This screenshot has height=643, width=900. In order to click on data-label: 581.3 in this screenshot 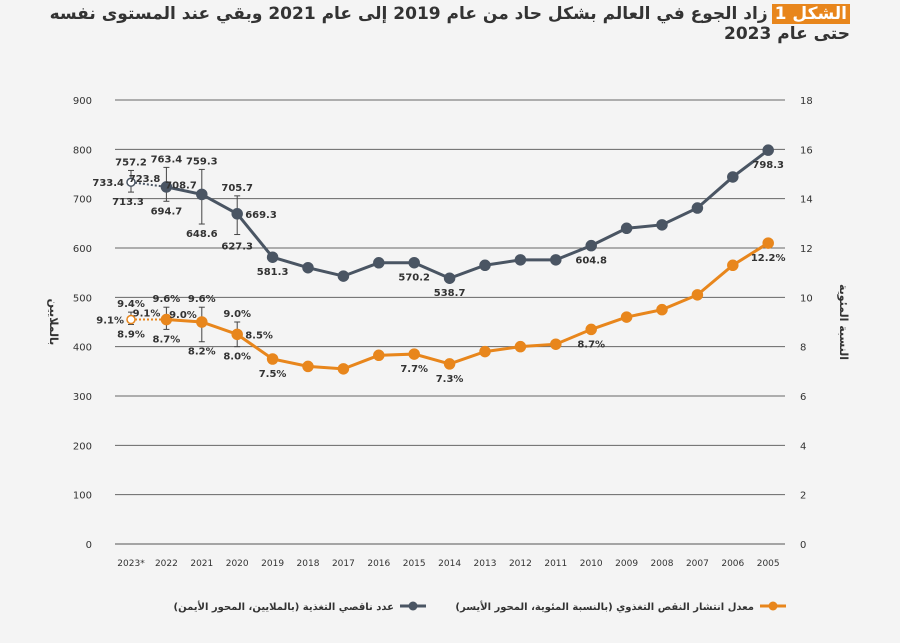, I will do `click(273, 272)`.